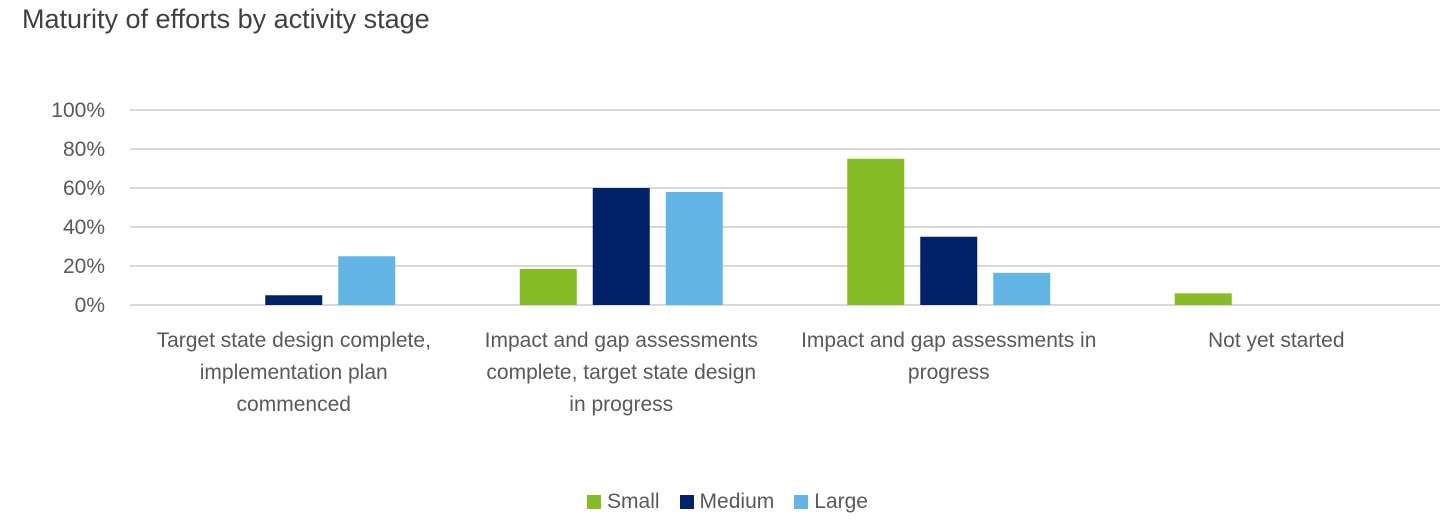 This screenshot has height=520, width=1455. I want to click on legend-item: Small, so click(623, 502).